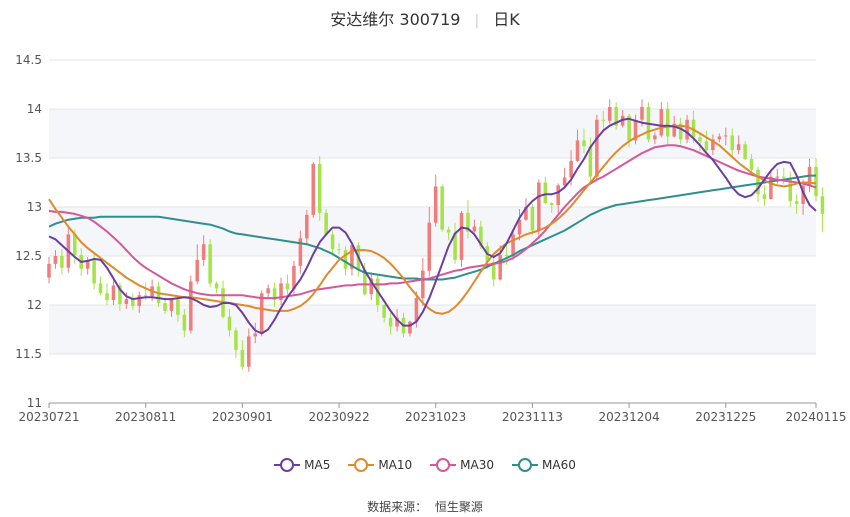 The width and height of the screenshot is (850, 517). What do you see at coordinates (380, 465) in the screenshot?
I see `legend-item-ma10: MA10` at bounding box center [380, 465].